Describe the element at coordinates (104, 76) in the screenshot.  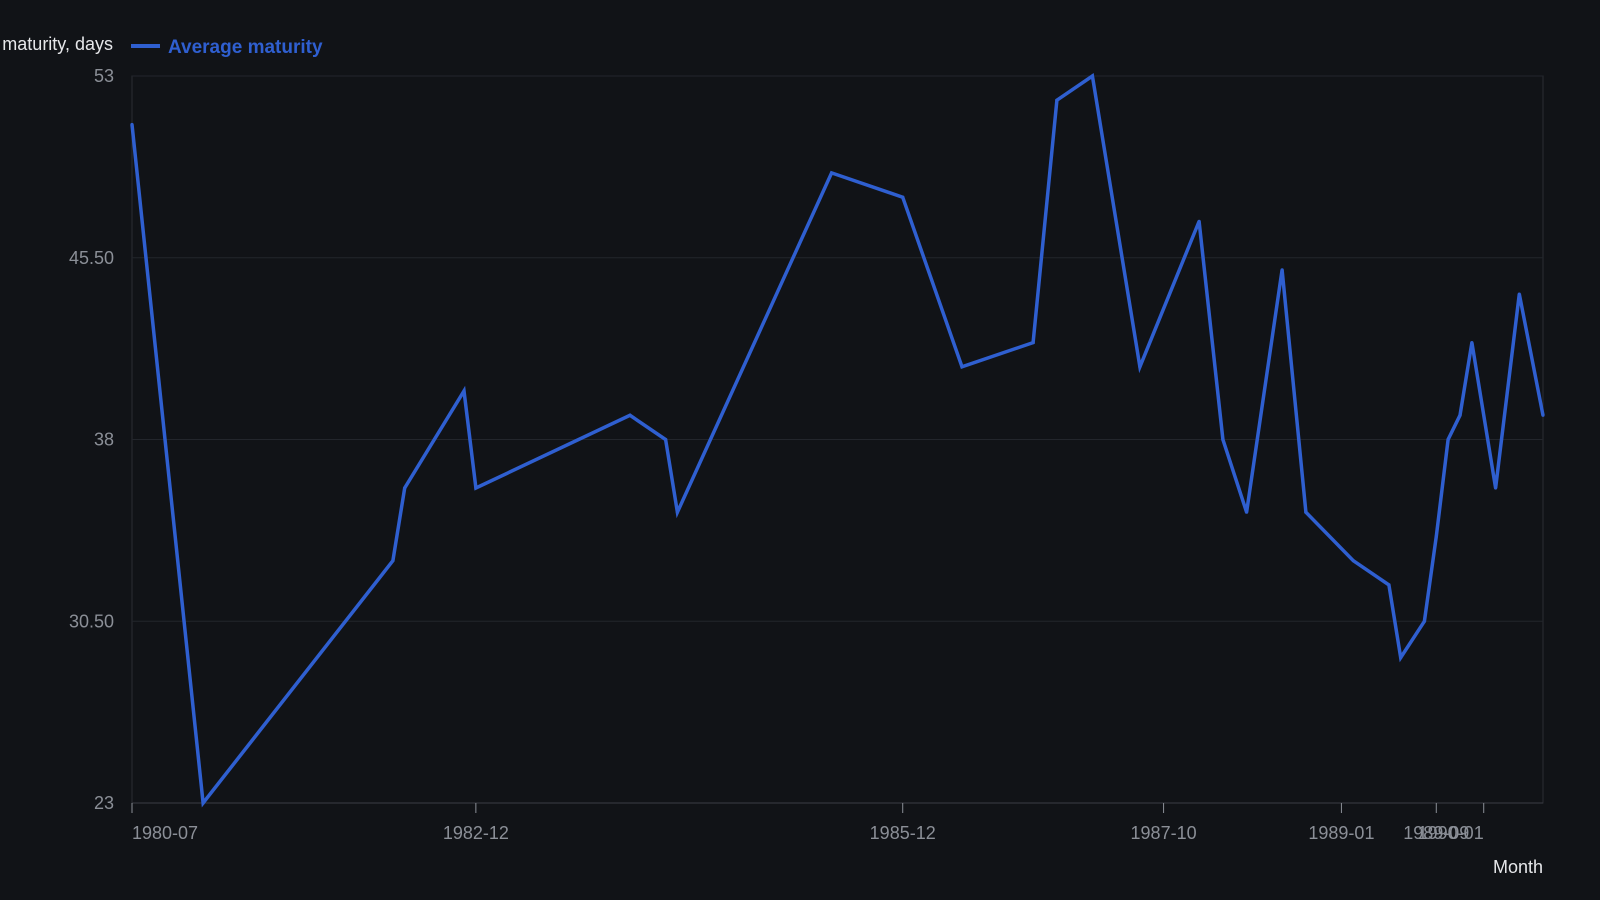
I see `y-tick-label: 53` at that location.